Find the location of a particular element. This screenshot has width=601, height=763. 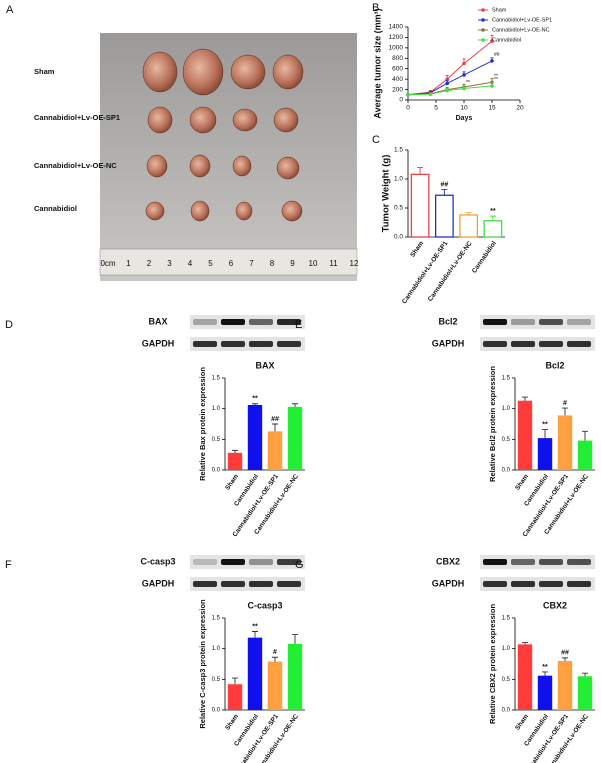

legend-label: Cannabidiol is located at coordinates (506, 40).